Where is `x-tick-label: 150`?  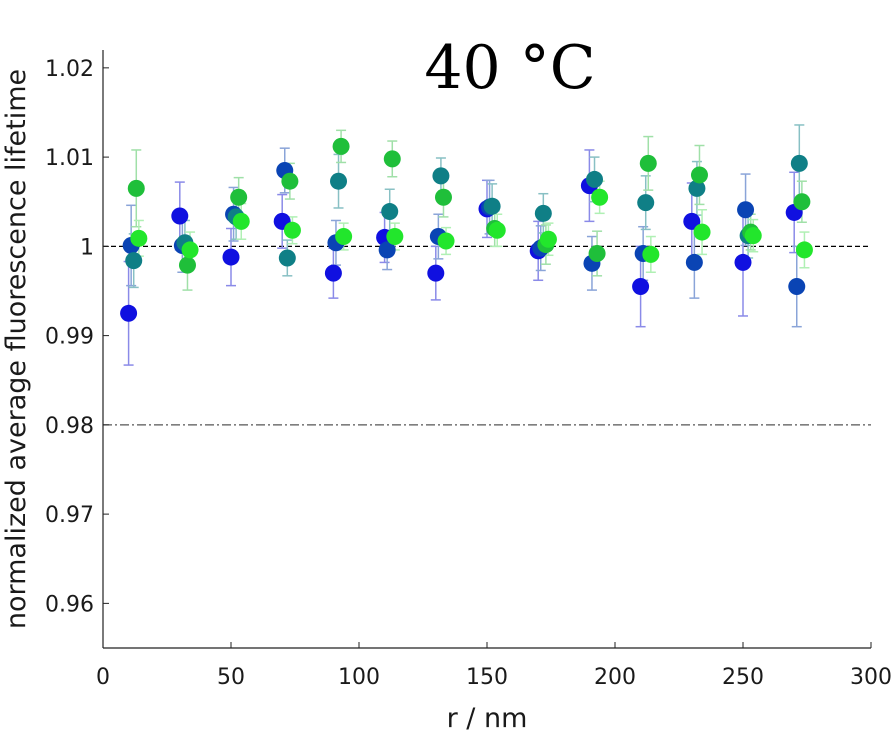 x-tick-label: 150 is located at coordinates (487, 677).